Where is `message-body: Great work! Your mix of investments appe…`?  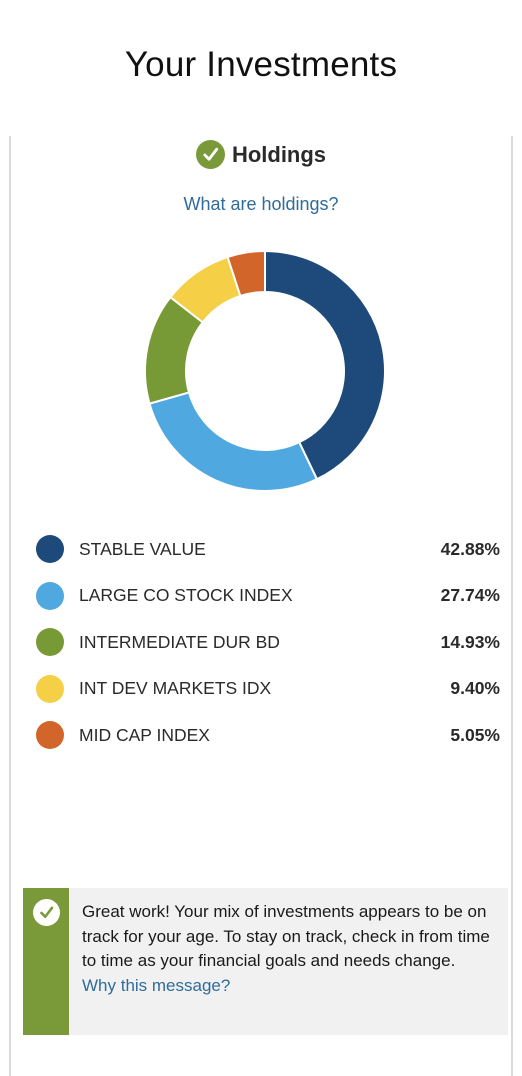 message-body: Great work! Your mix of investments appe… is located at coordinates (288, 961).